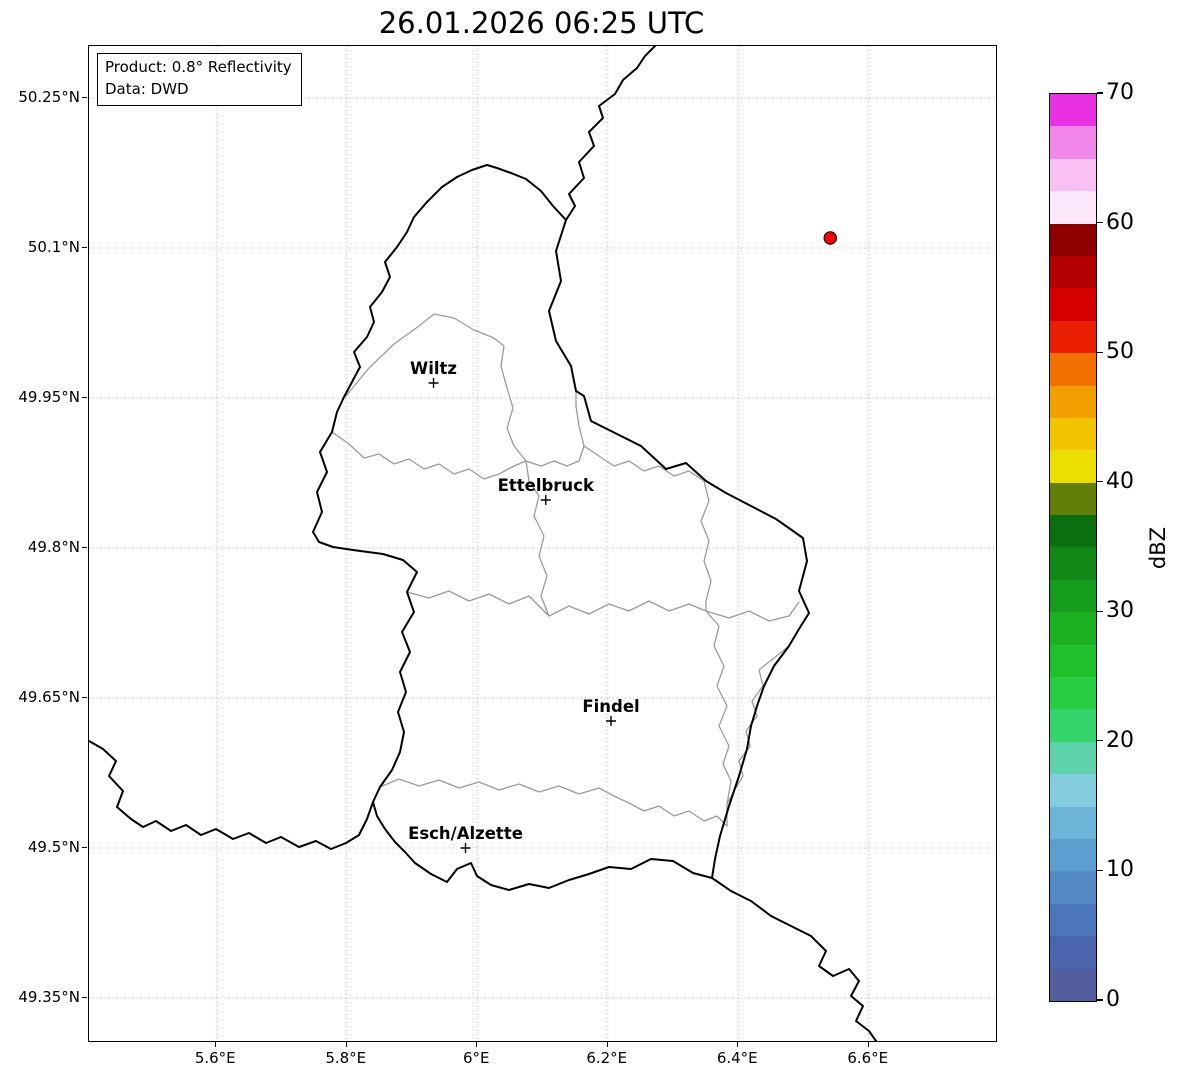  What do you see at coordinates (1120, 352) in the screenshot?
I see `colorbar-tick-label: 50` at bounding box center [1120, 352].